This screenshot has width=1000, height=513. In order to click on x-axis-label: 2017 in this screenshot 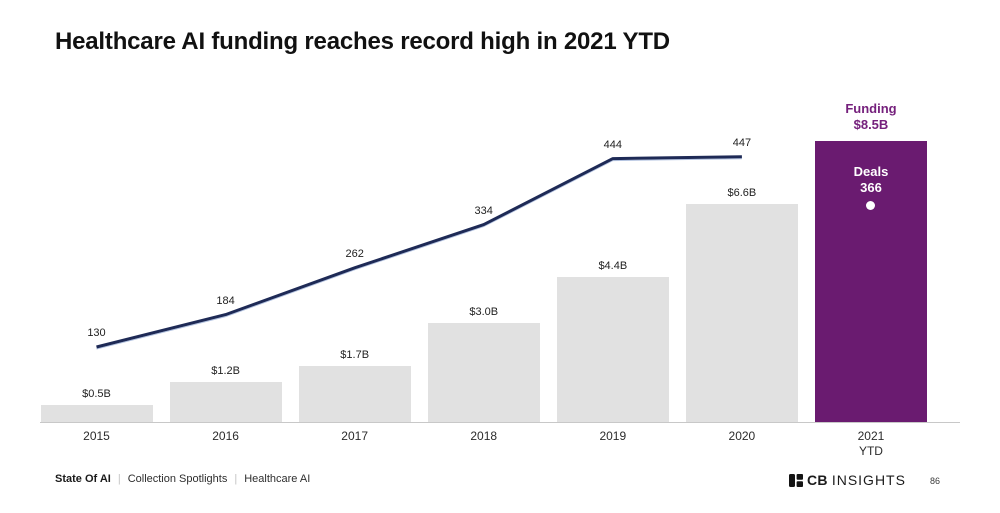, I will do `click(354, 436)`.